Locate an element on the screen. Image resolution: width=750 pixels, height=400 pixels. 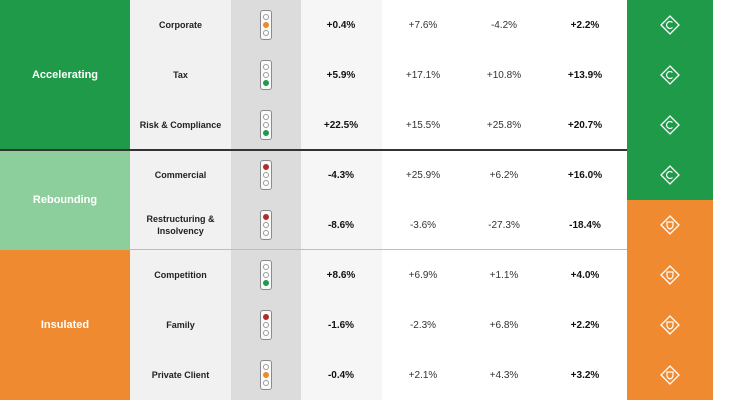
value-cell: -1.6% is located at coordinates (341, 325).